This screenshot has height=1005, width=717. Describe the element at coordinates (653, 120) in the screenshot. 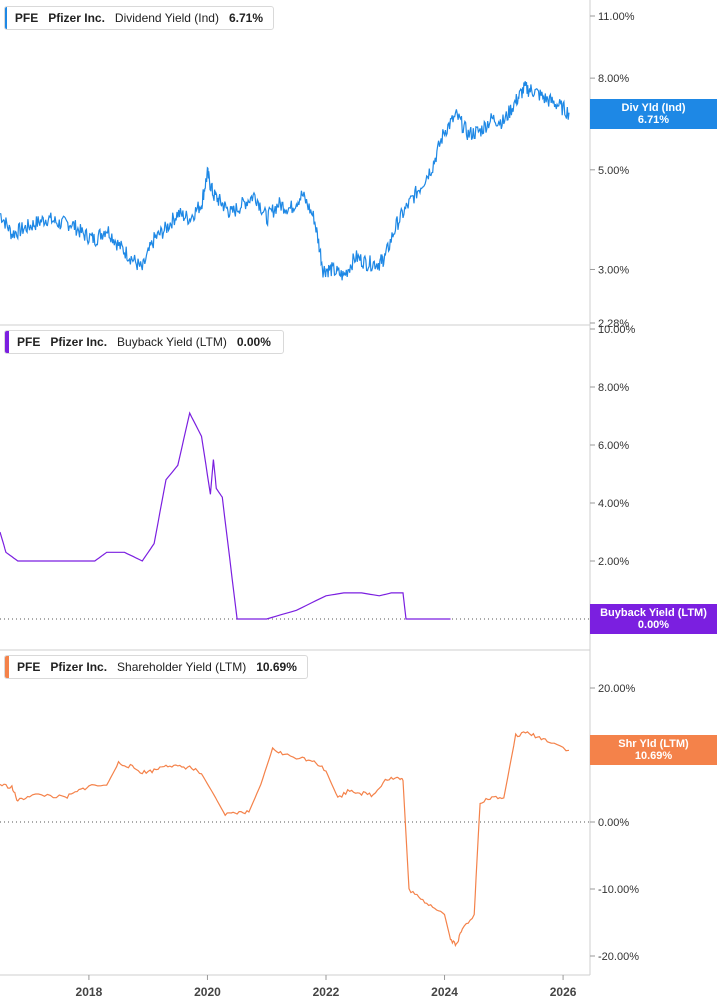

I see `tag-value: 6.71%` at that location.